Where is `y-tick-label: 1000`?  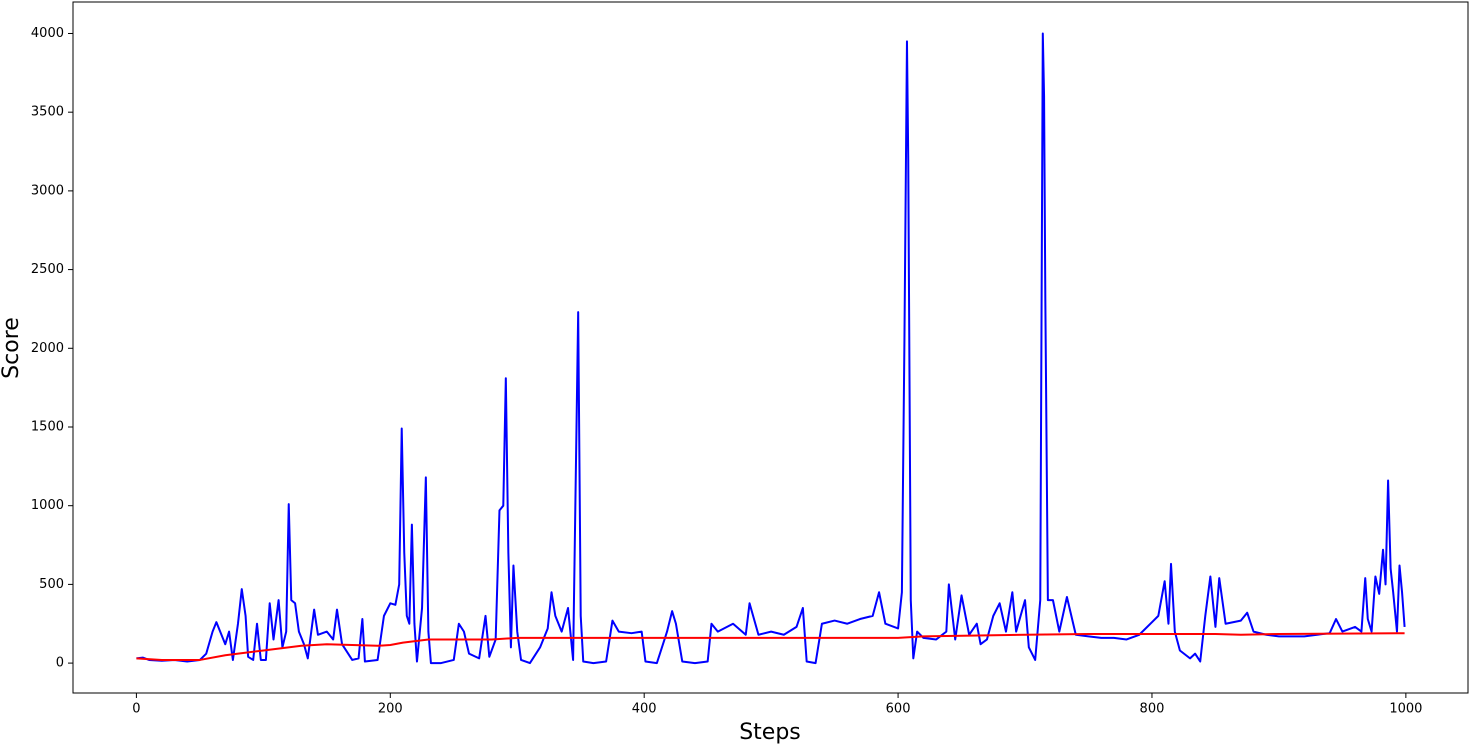 y-tick-label: 1000 is located at coordinates (47, 505).